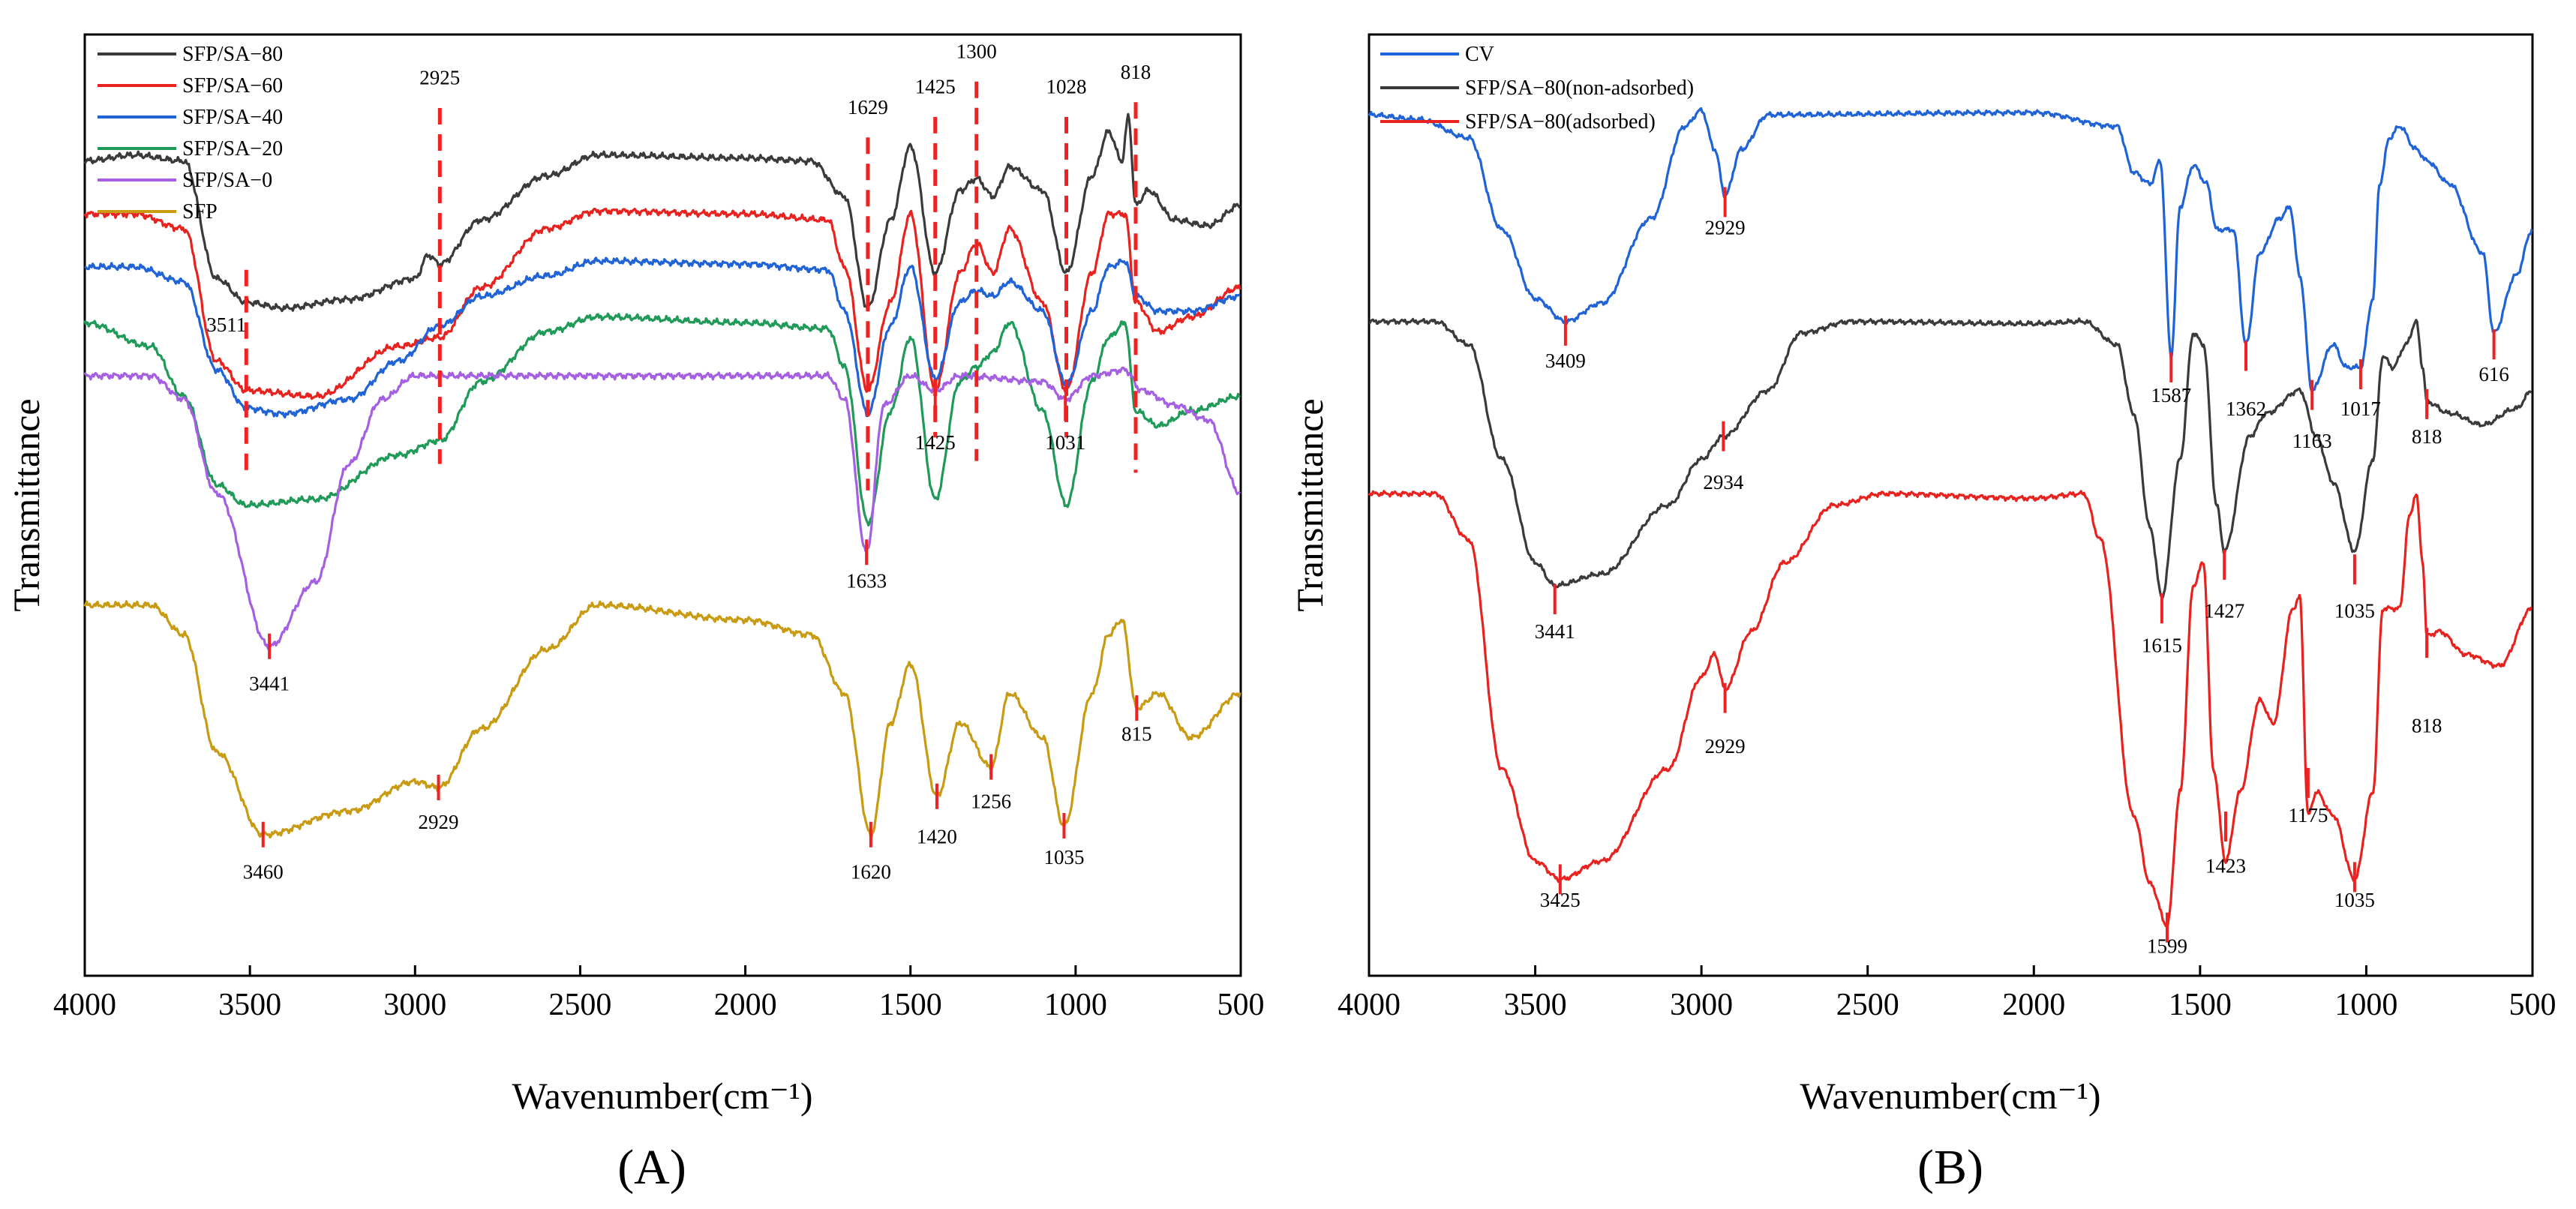 The width and height of the screenshot is (2576, 1209). Describe the element at coordinates (1066, 86) in the screenshot. I see `peak-label: 1028` at that location.